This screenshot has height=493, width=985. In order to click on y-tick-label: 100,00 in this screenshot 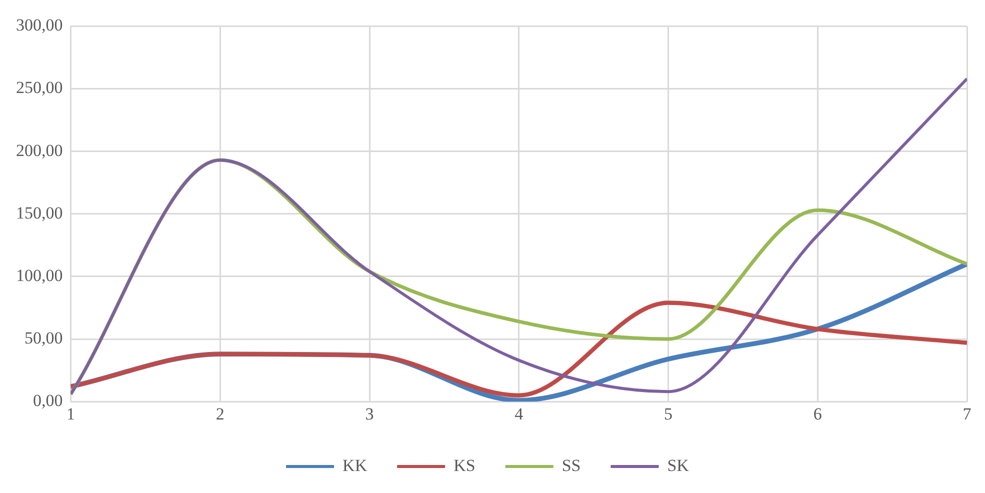, I will do `click(39, 275)`.